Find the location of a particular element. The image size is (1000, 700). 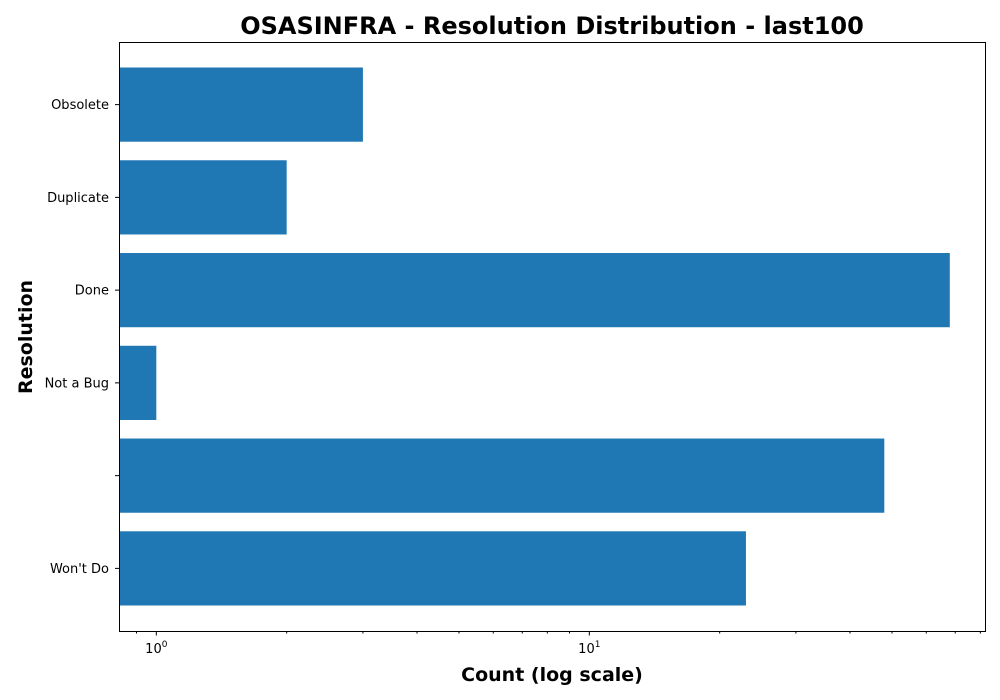

y-tick-label: Duplicate is located at coordinates (78, 198).